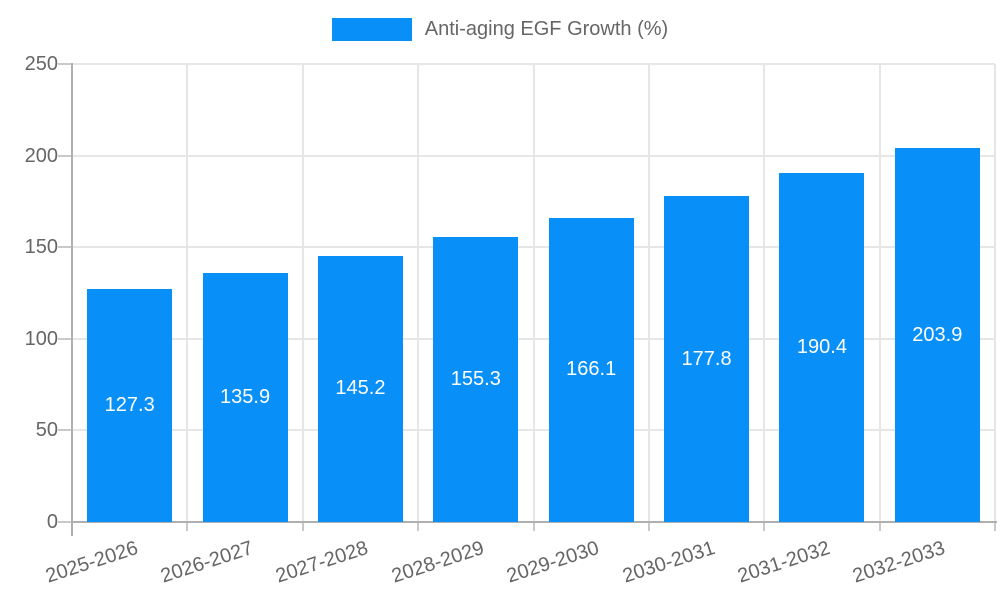 The height and width of the screenshot is (602, 1000). I want to click on y-axis-line, so click(72, 299).